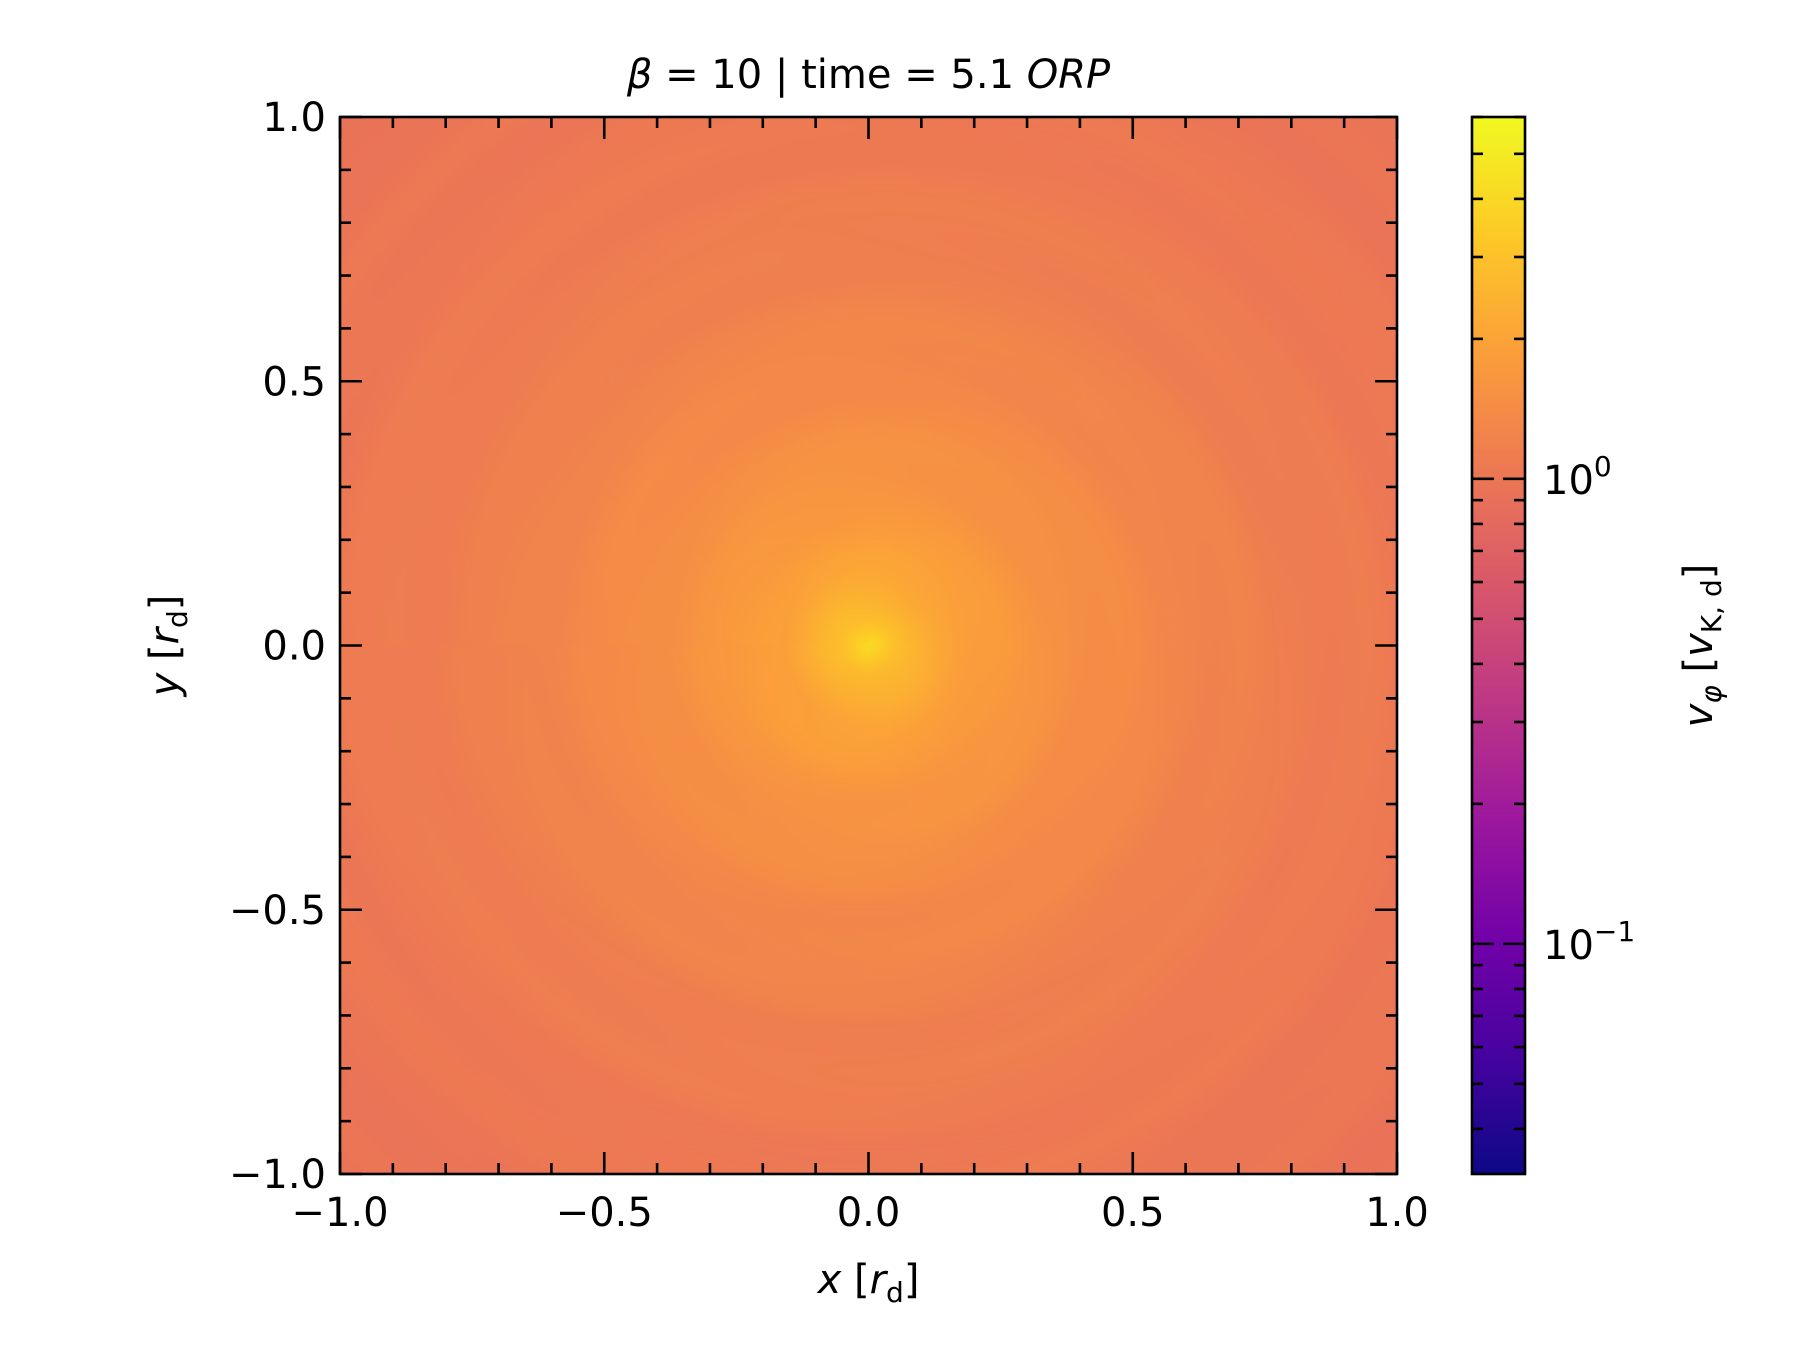  Describe the element at coordinates (1133, 1213) in the screenshot. I see `x-tick-label: 0.5` at that location.